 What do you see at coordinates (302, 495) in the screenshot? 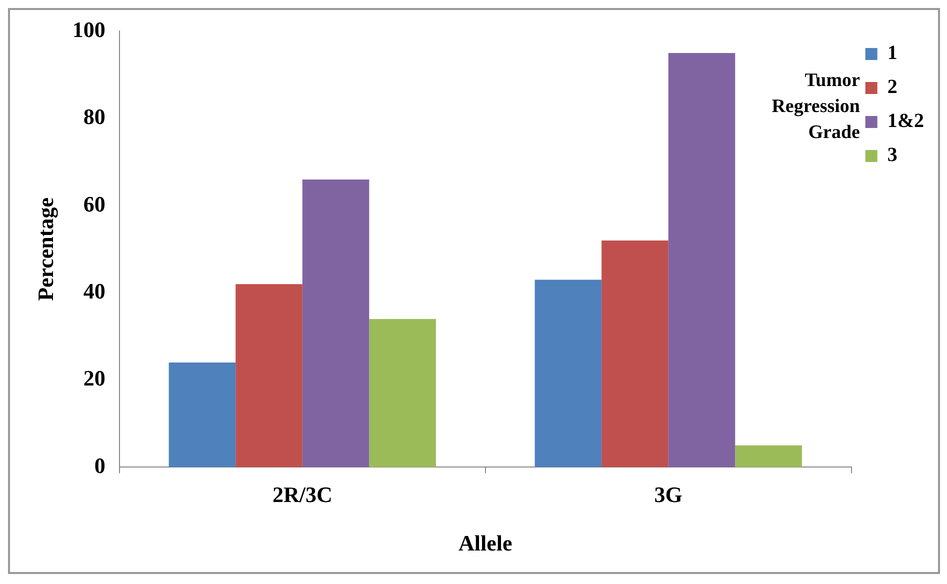
I see `x-tick-label: 2R/3C` at bounding box center [302, 495].